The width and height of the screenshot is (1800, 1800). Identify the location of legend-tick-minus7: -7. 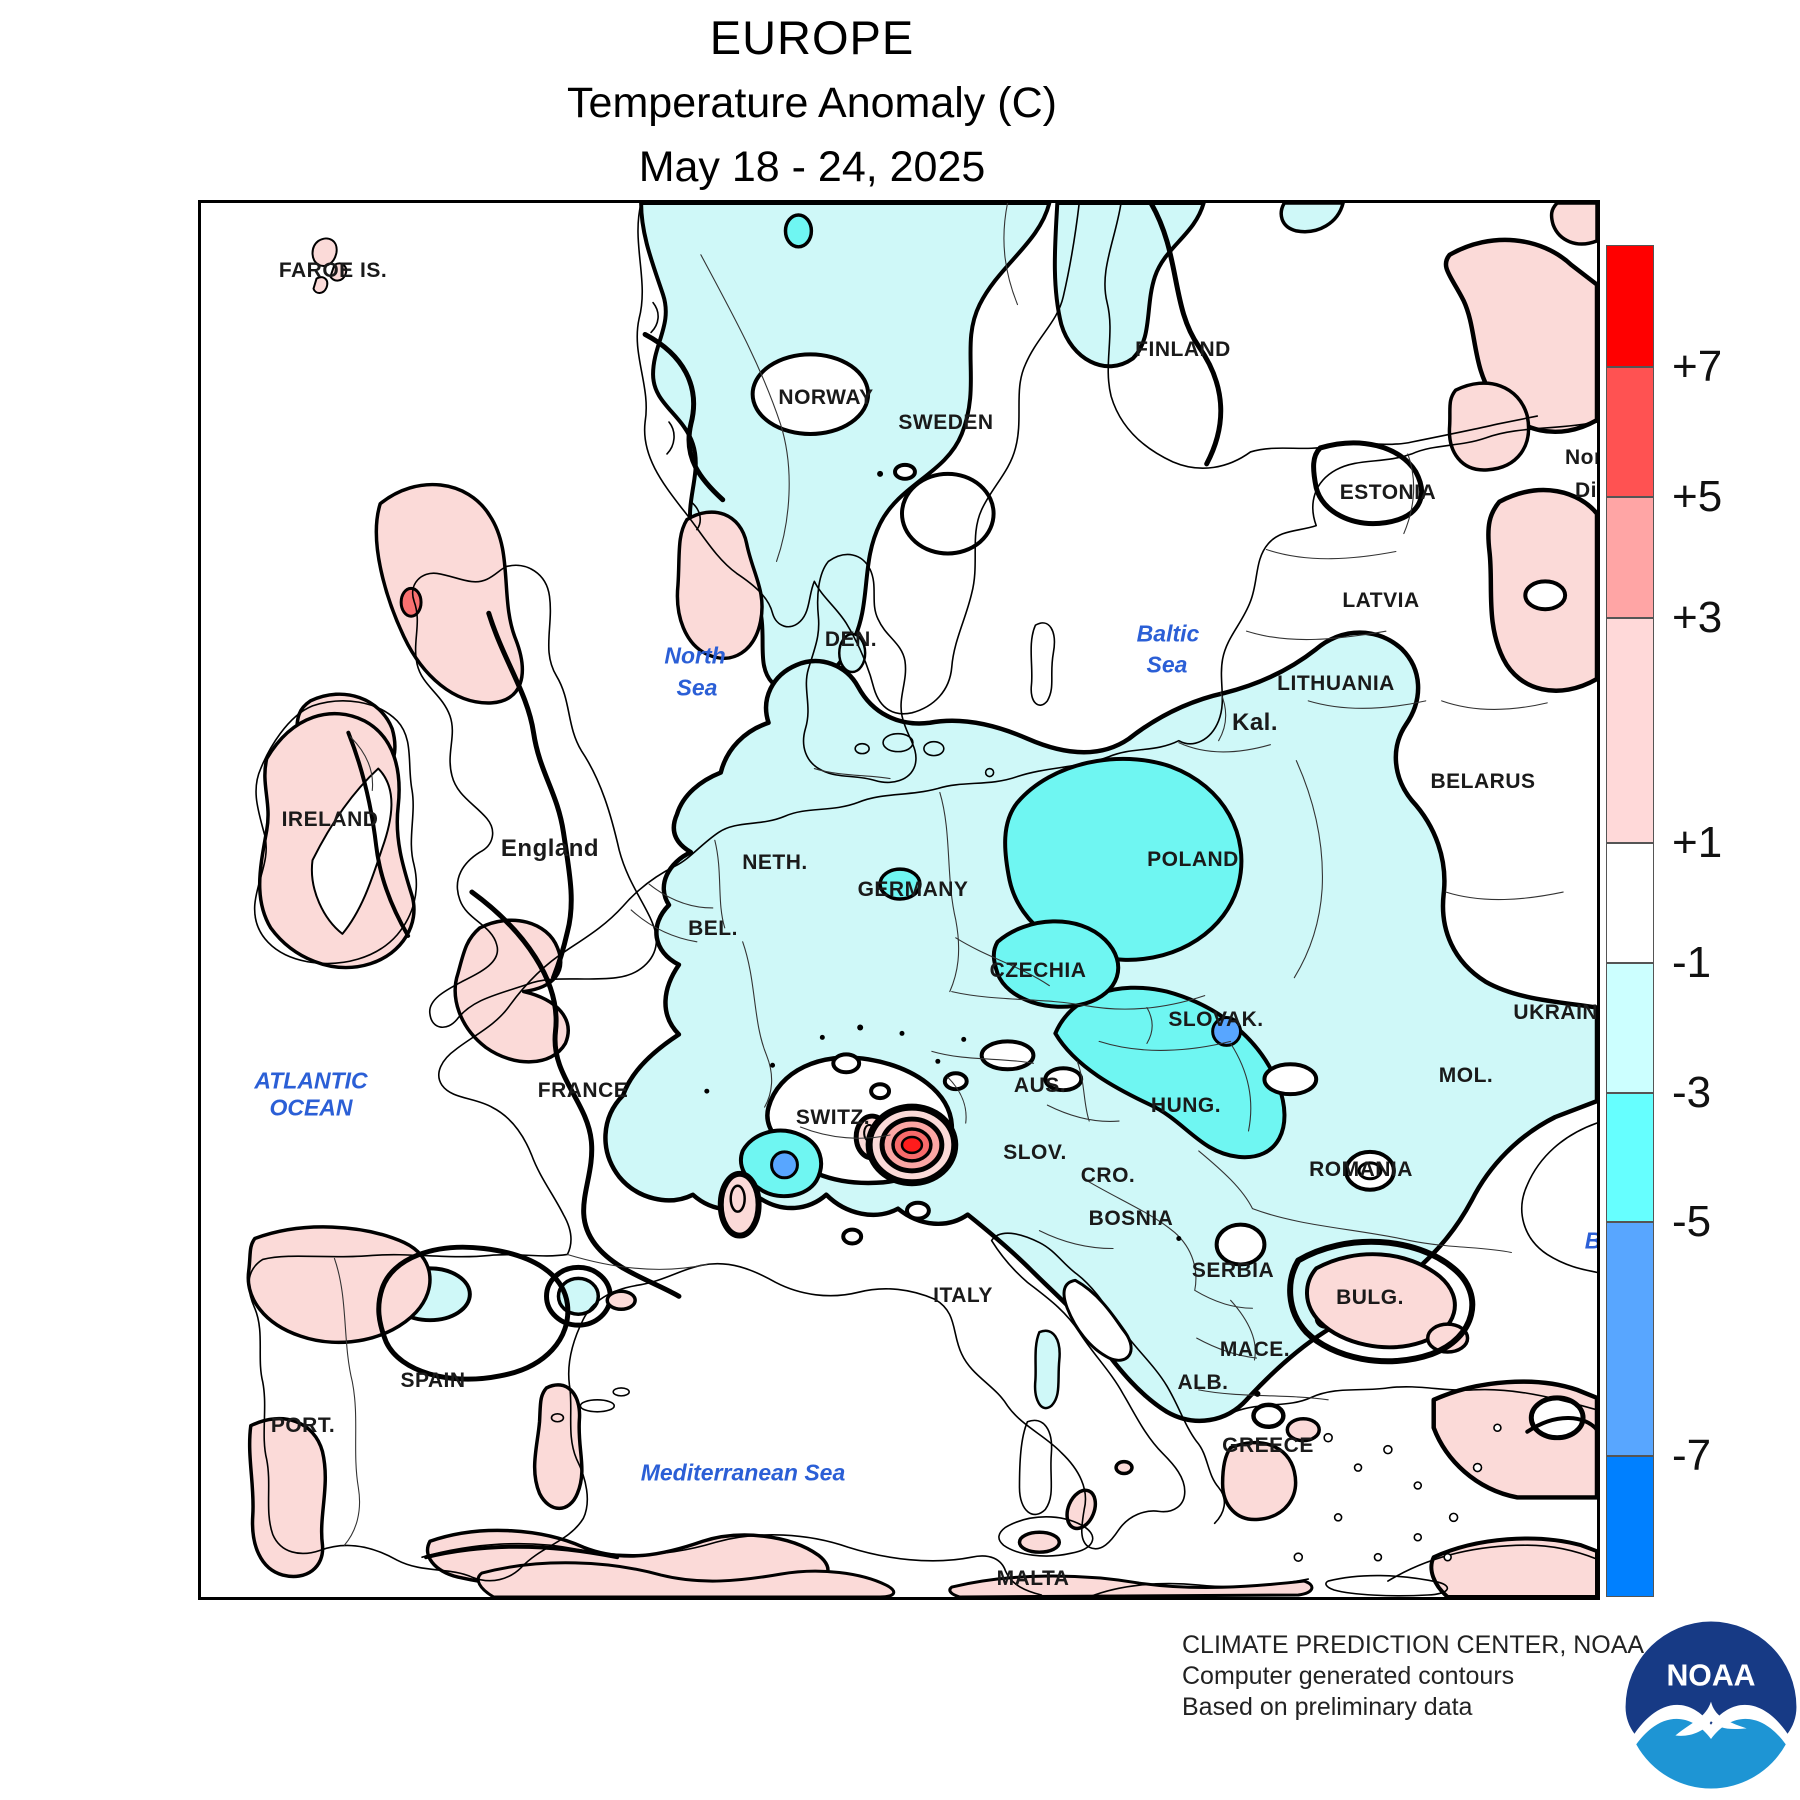
(1692, 1455).